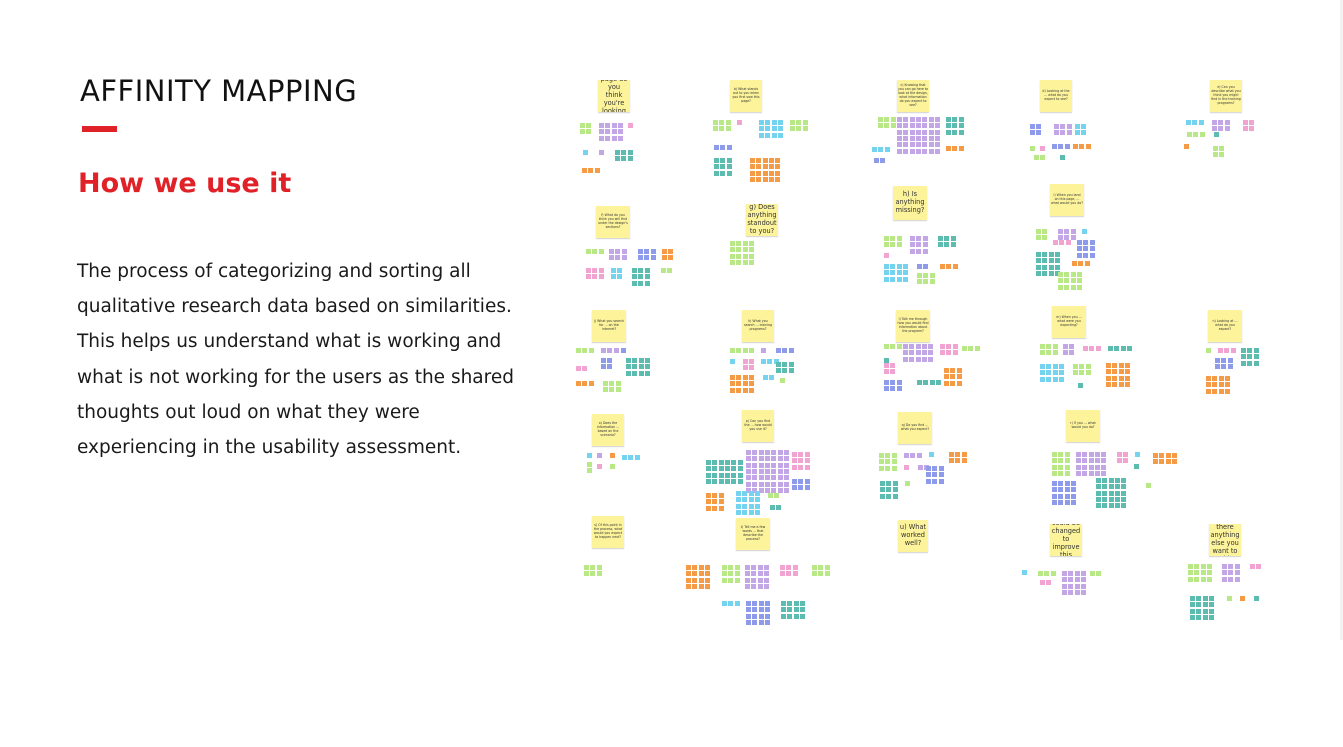 The height and width of the screenshot is (747, 1343). Describe the element at coordinates (910, 203) in the screenshot. I see `question-note: h) Is anything missing?` at that location.